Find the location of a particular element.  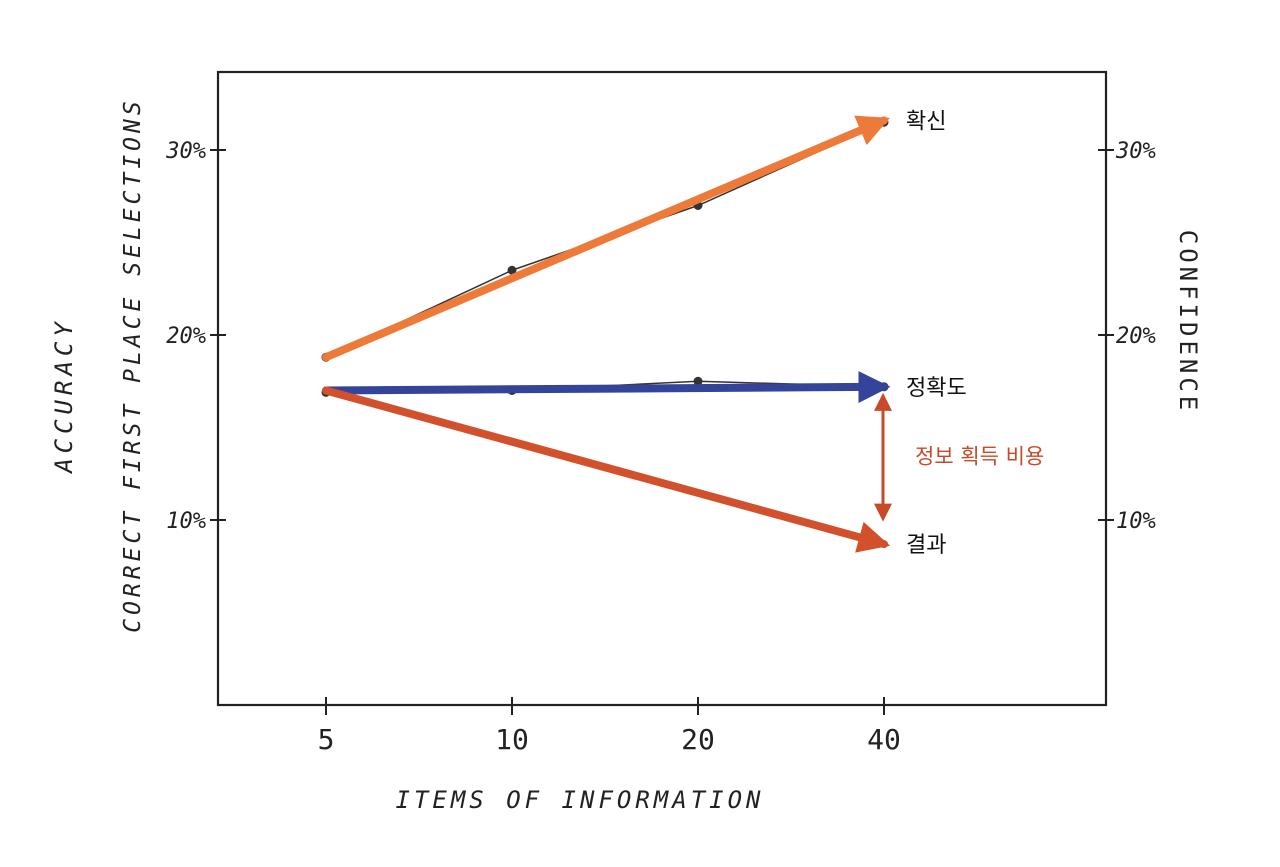

y-axis-label-right: CONFIDENCE is located at coordinates (1188, 322).